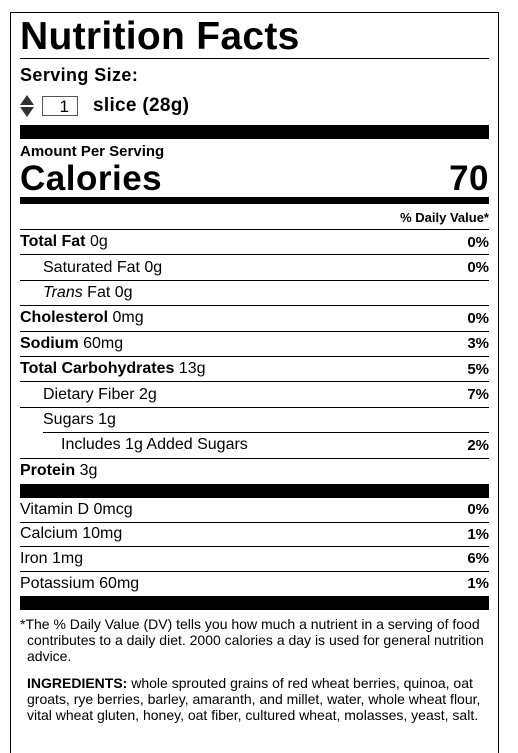  I want to click on nutrient-amount: 2g, so click(148, 394).